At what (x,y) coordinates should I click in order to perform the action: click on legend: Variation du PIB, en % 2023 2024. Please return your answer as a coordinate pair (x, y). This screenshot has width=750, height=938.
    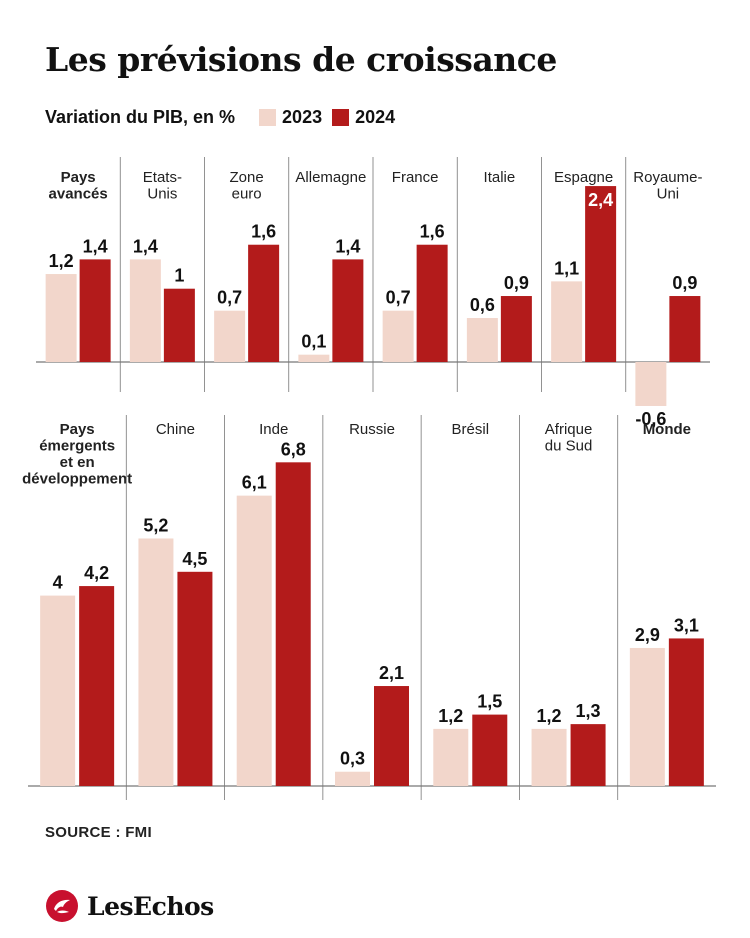
    Looking at the image, I should click on (225, 117).